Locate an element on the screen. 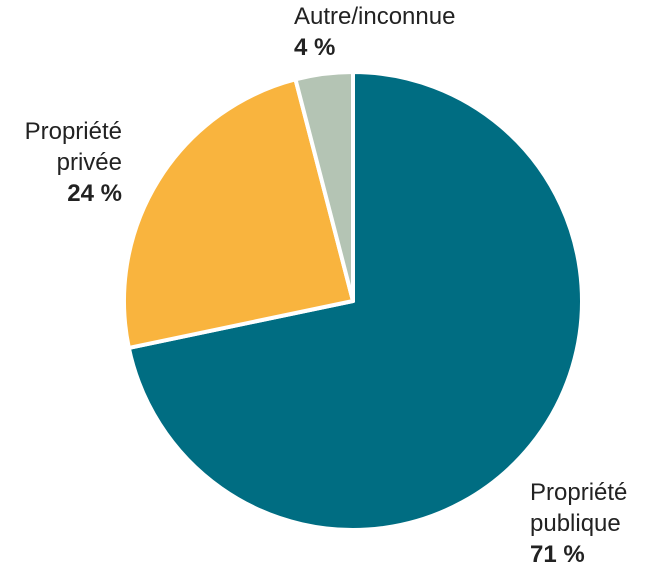  slice-label-other: Autre/inconnue 4 % is located at coordinates (374, 32).